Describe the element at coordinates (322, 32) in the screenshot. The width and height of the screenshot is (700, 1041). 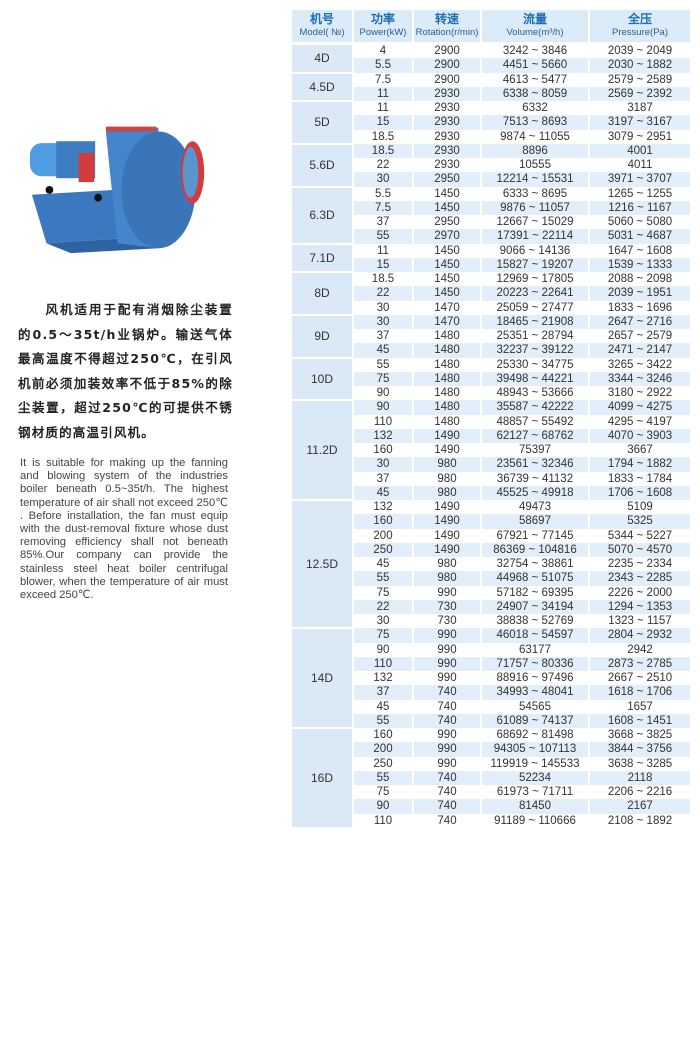
I see `header-model-en: Model( №)` at that location.